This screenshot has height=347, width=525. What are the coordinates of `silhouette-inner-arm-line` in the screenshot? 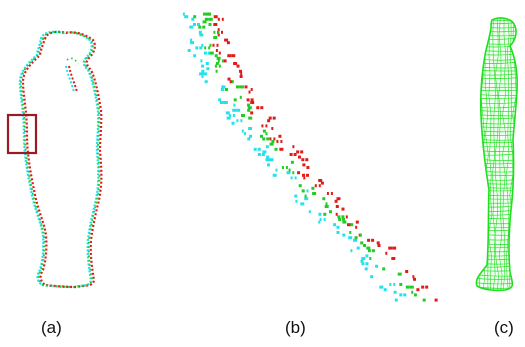 It's located at (72, 75).